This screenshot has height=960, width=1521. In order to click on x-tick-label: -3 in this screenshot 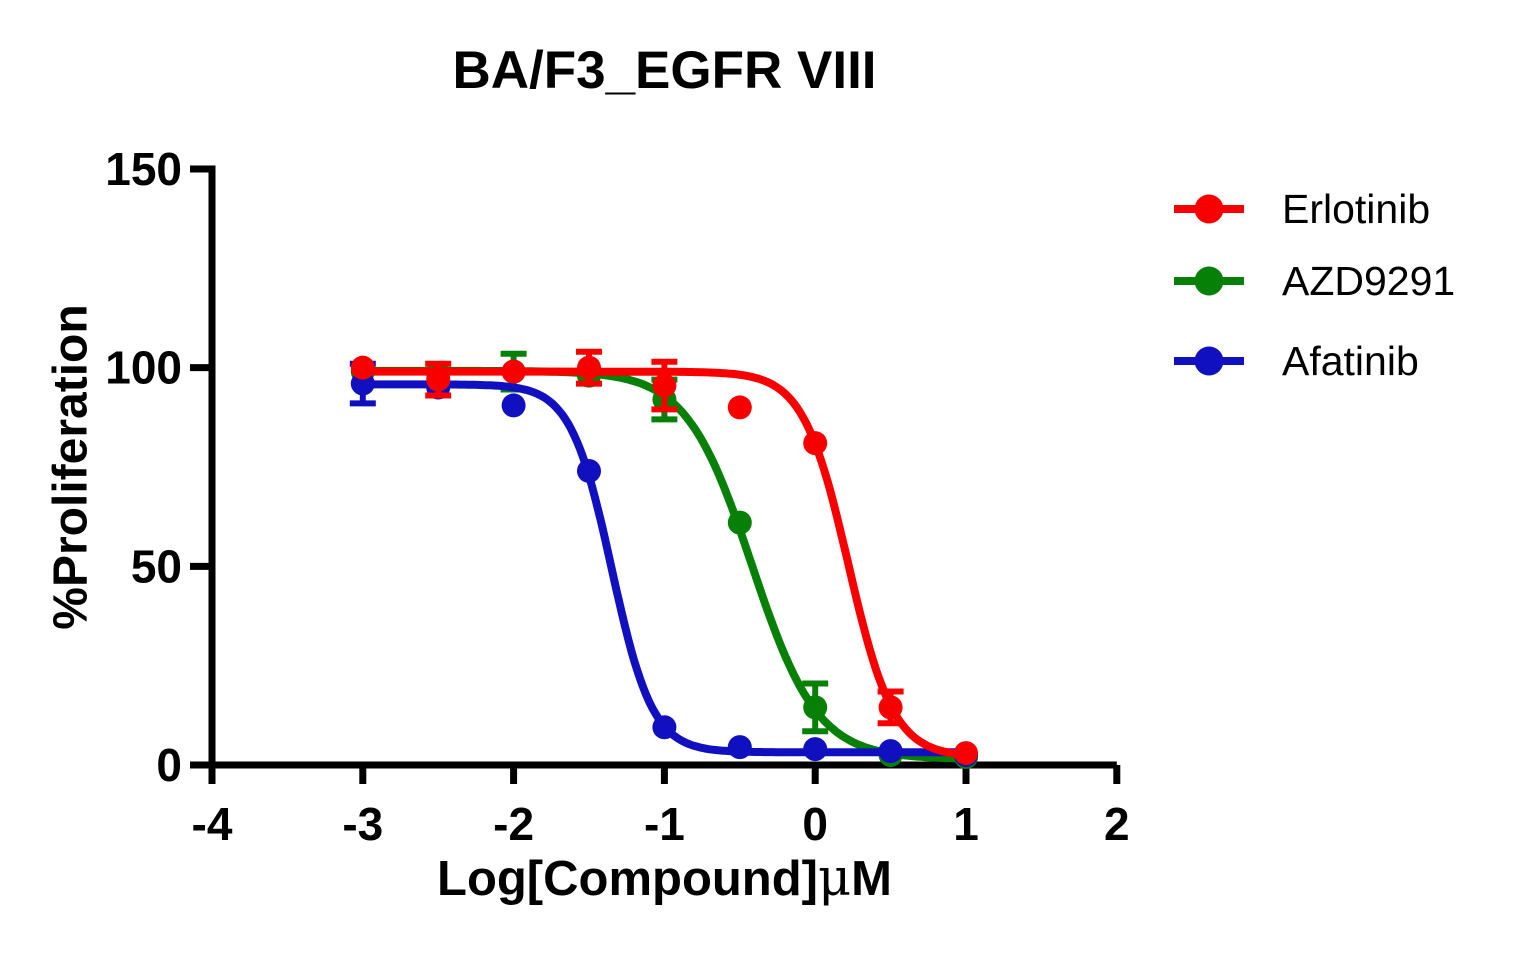, I will do `click(362, 824)`.